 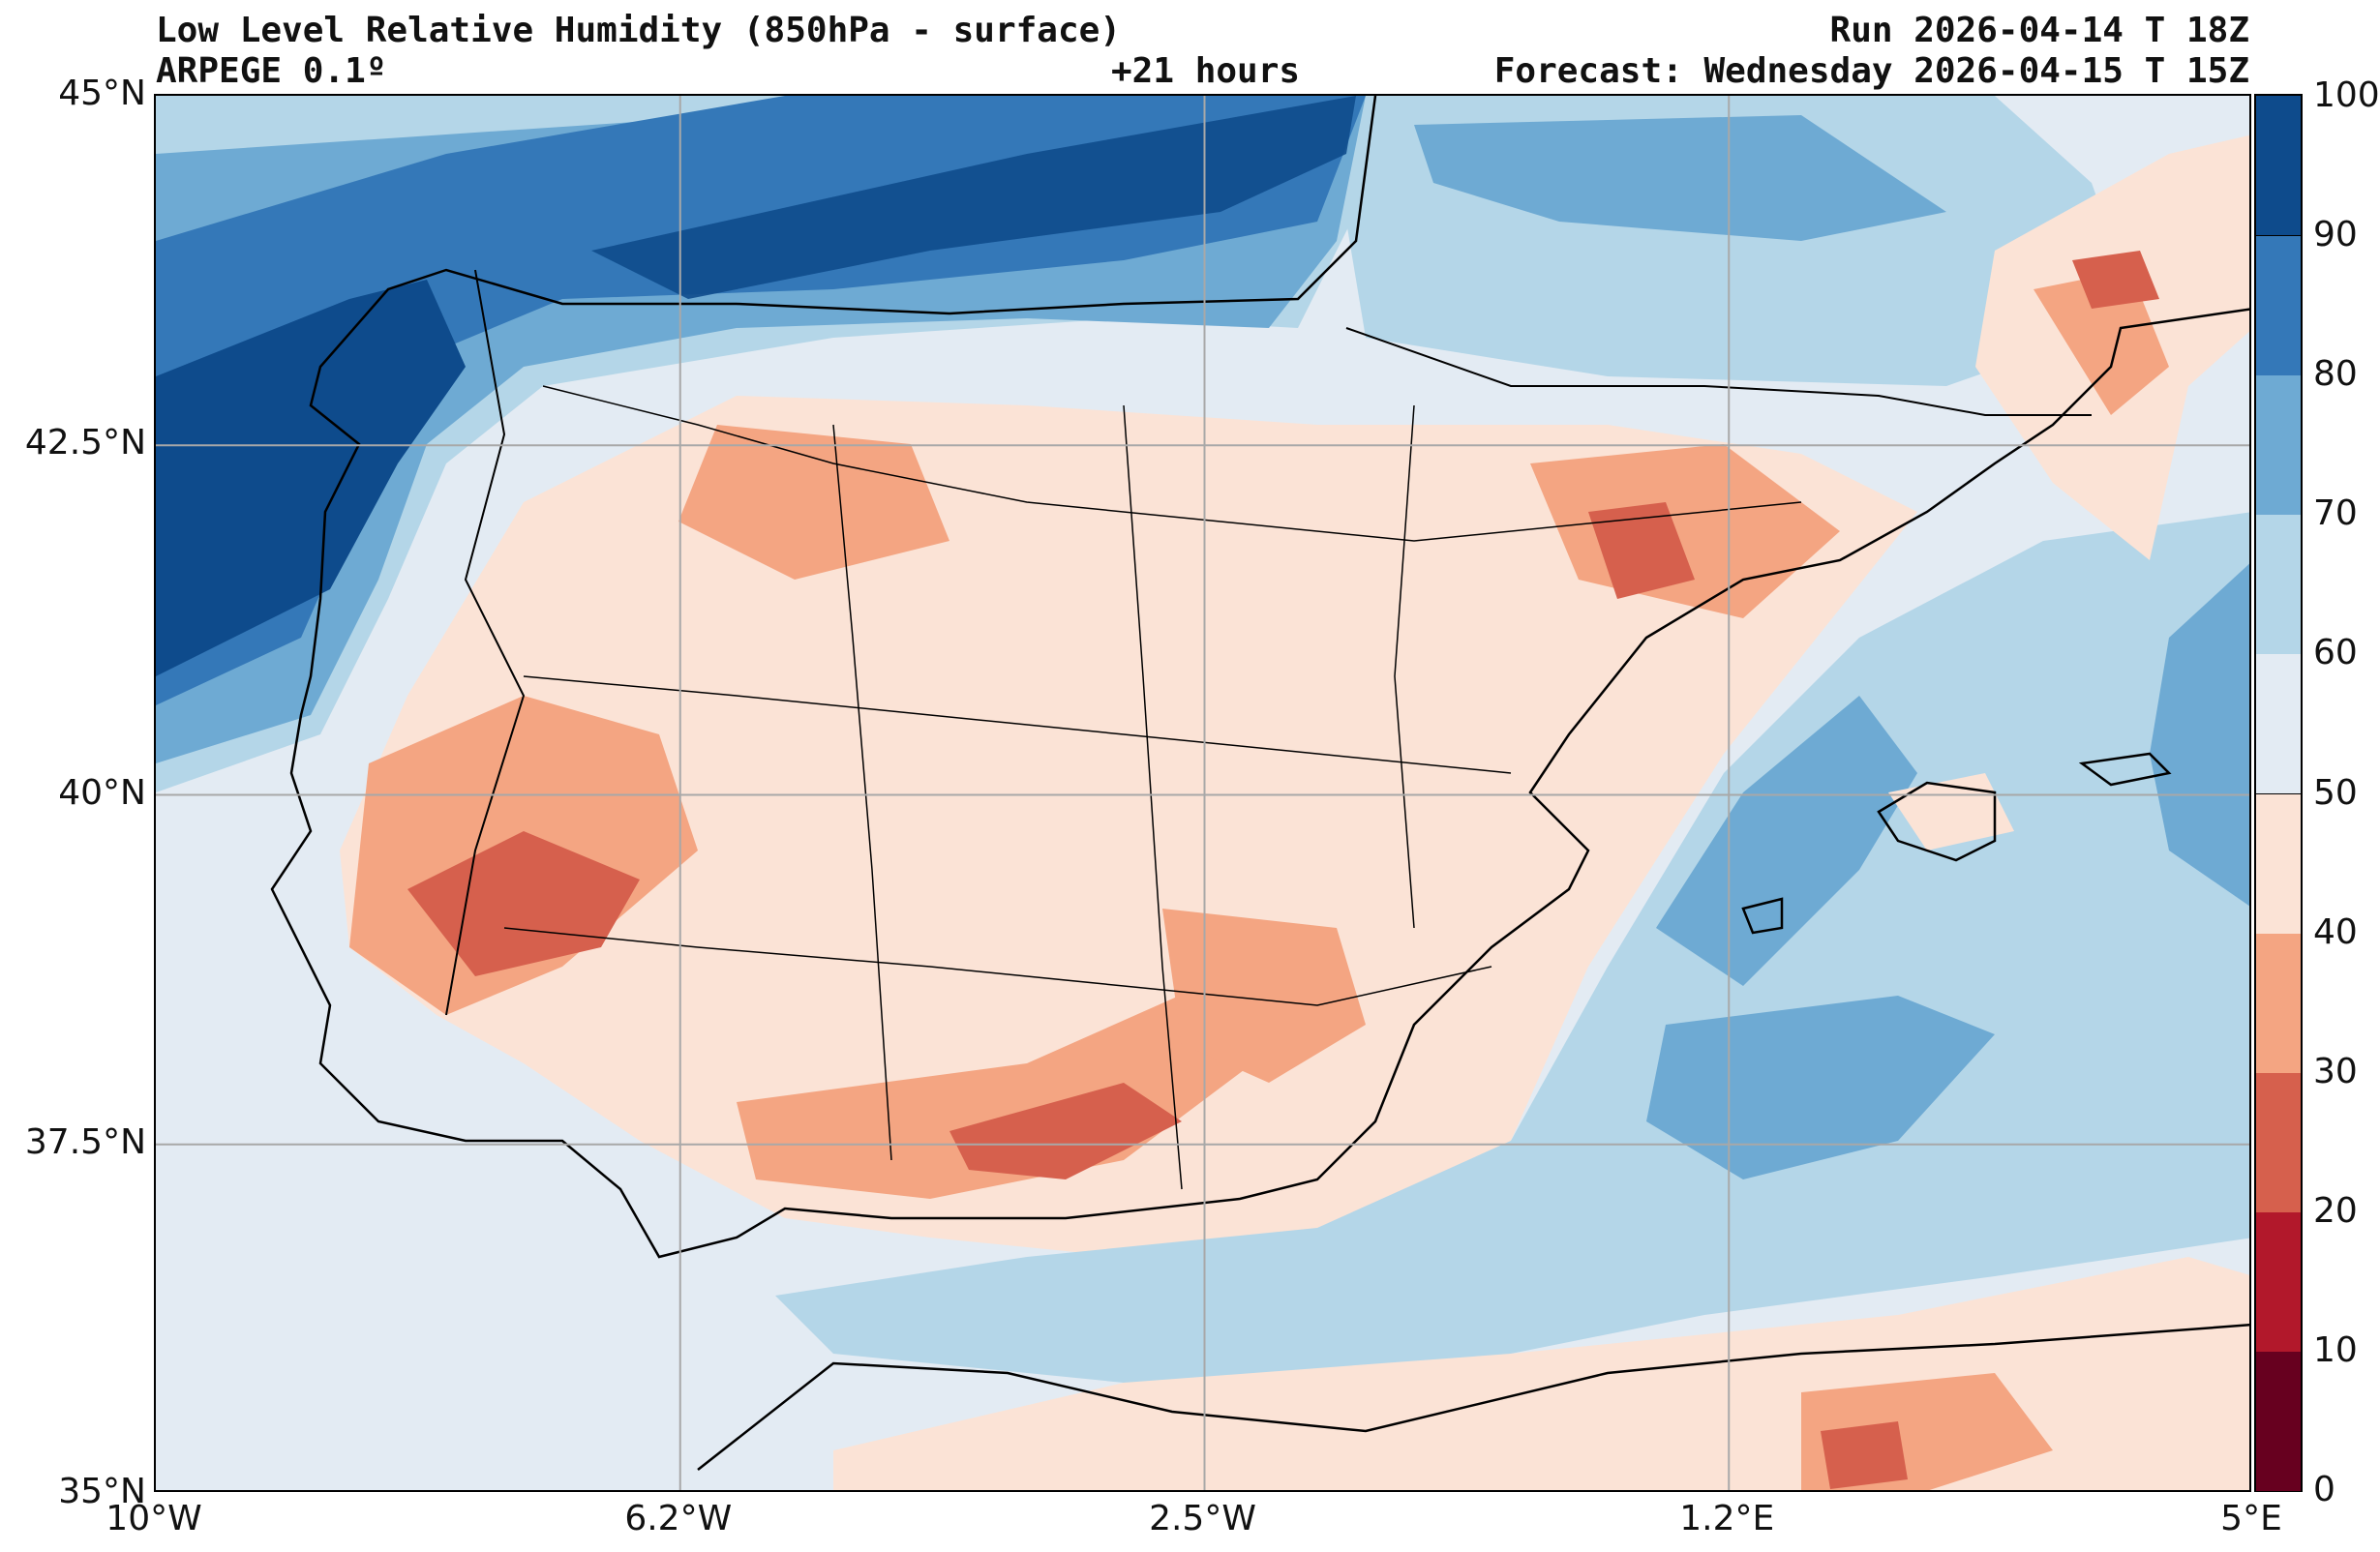 I want to click on latitude-tick-label: 40°N, so click(x=102, y=793).